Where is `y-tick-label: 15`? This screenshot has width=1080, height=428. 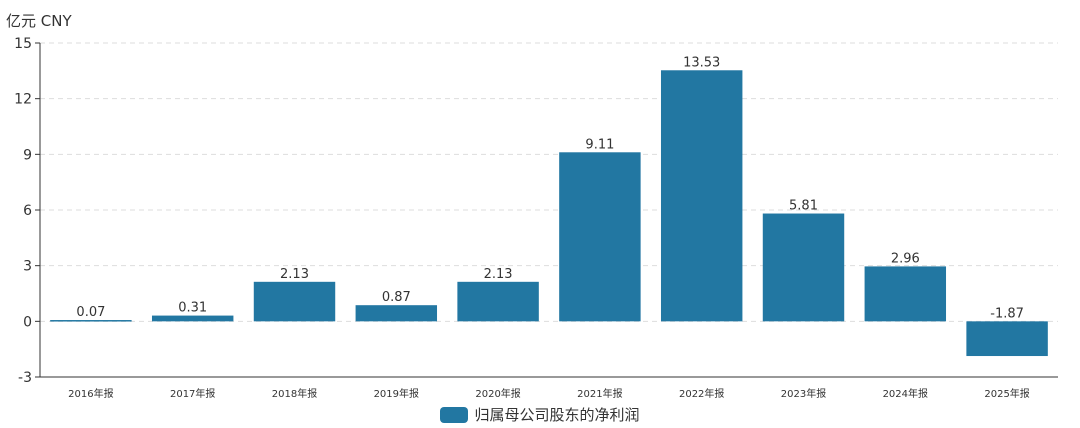 y-tick-label: 15 is located at coordinates (23, 44).